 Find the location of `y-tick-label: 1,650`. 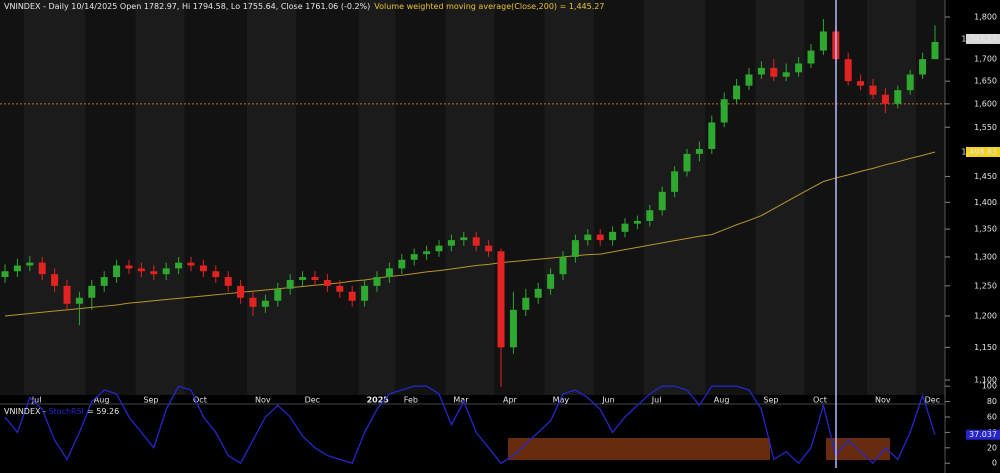

y-tick-label: 1,650 is located at coordinates (985, 81).